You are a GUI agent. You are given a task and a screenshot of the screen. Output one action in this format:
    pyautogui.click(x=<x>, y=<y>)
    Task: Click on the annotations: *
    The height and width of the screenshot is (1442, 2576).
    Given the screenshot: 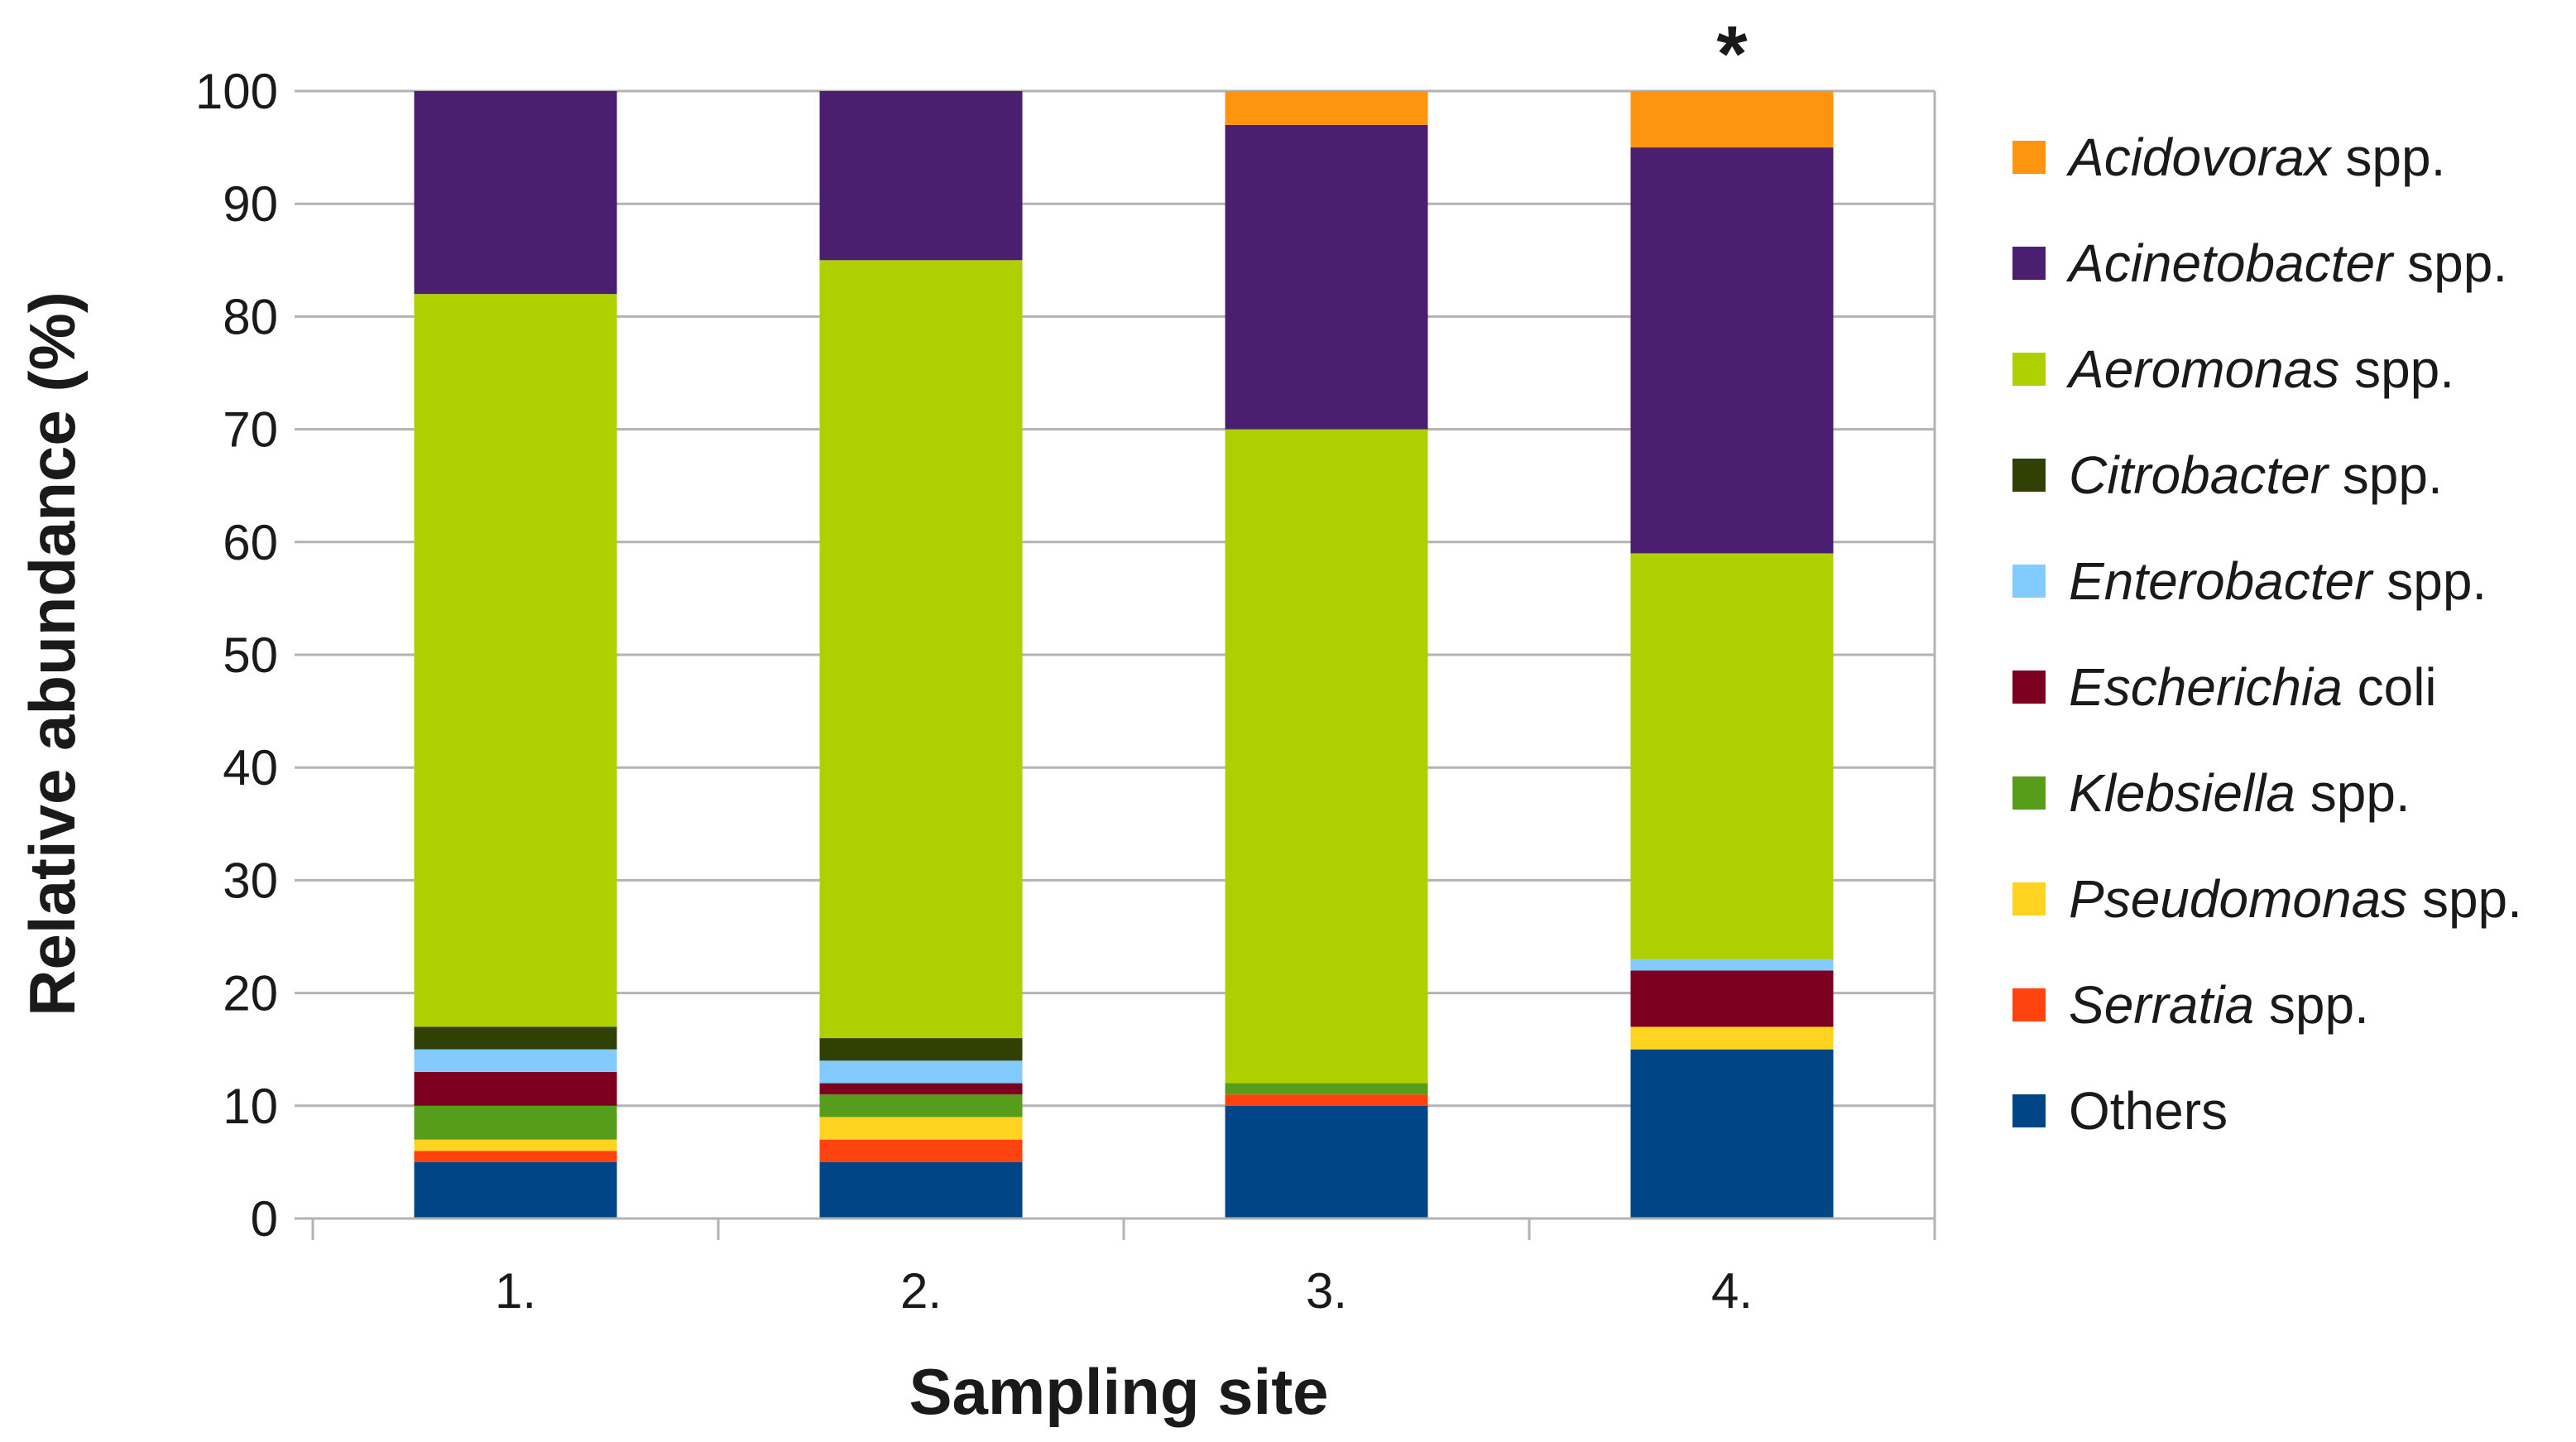 What is the action you would take?
    pyautogui.click(x=1732, y=54)
    